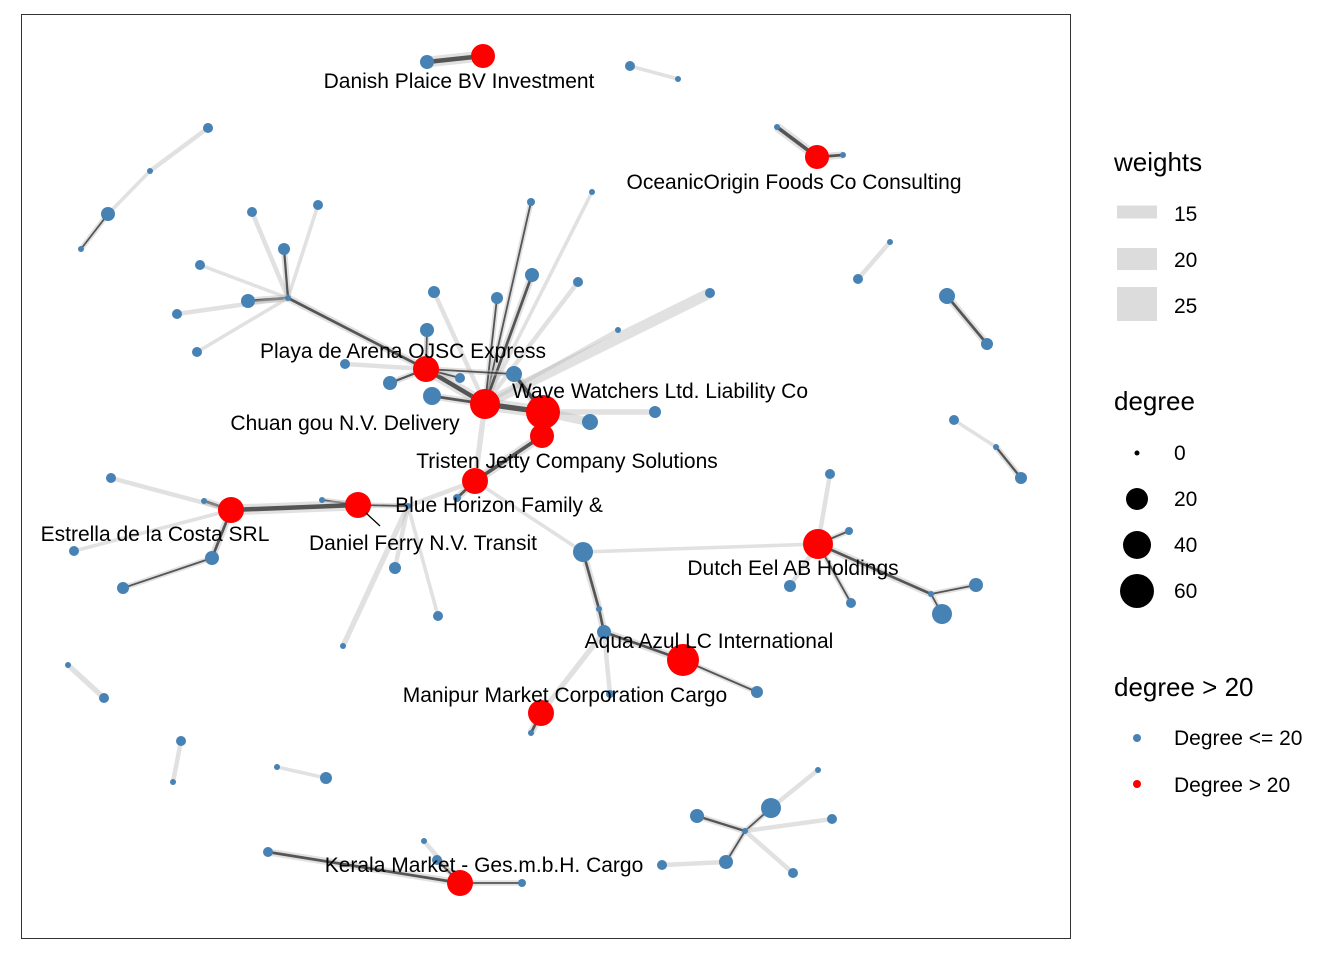 The image size is (1344, 960). What do you see at coordinates (1157, 162) in the screenshot?
I see `legend-title-weights: weights` at bounding box center [1157, 162].